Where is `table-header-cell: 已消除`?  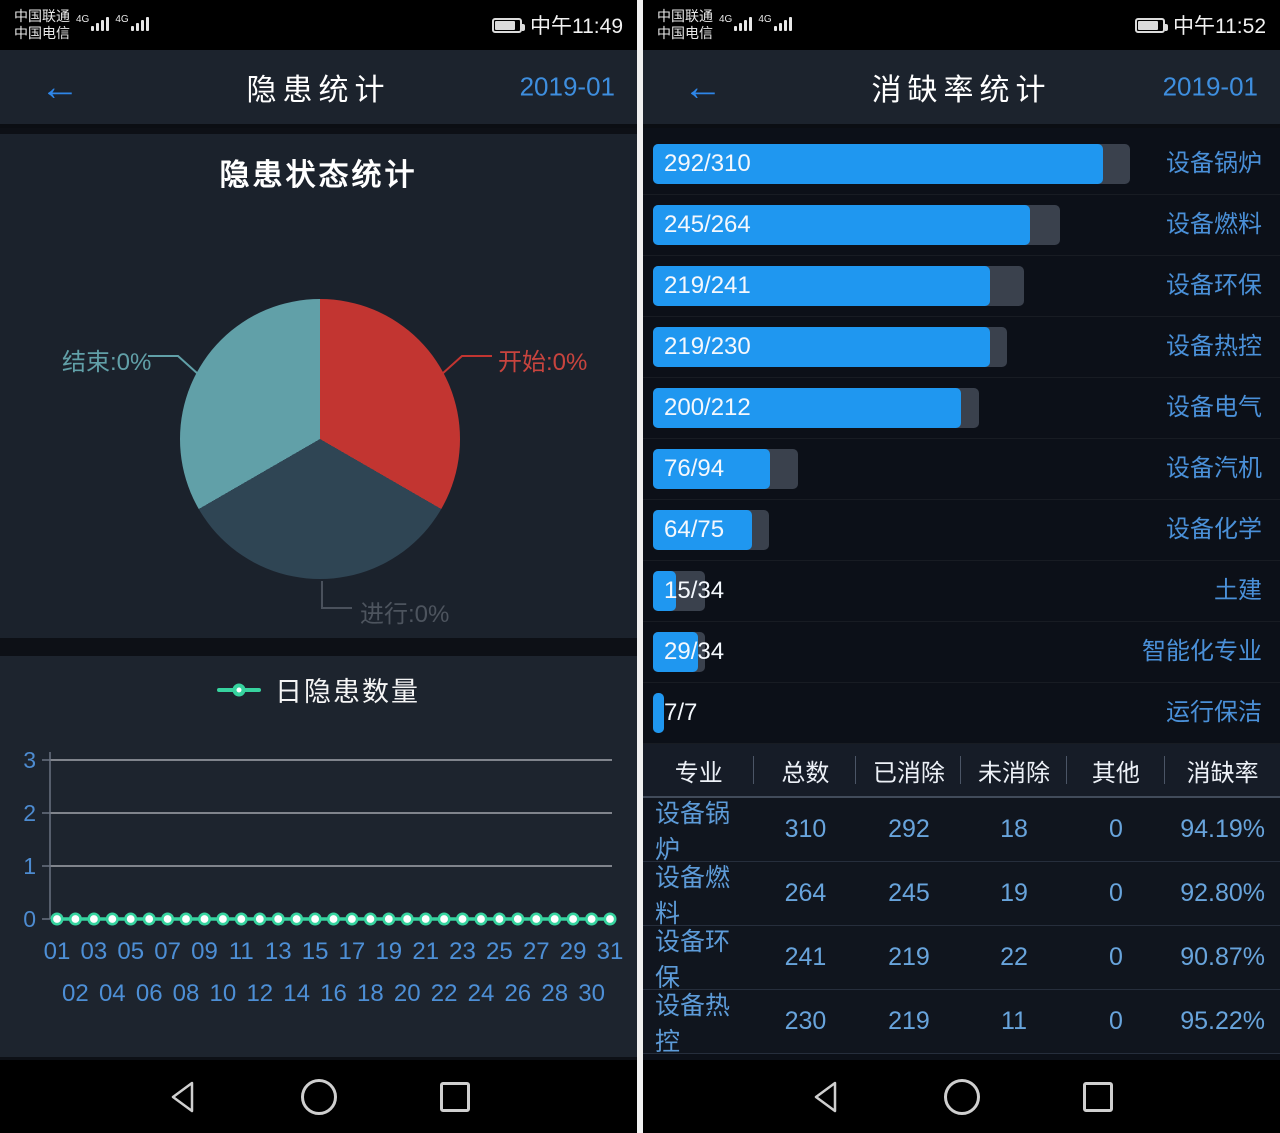
table-header-cell: 已消除 is located at coordinates (908, 770).